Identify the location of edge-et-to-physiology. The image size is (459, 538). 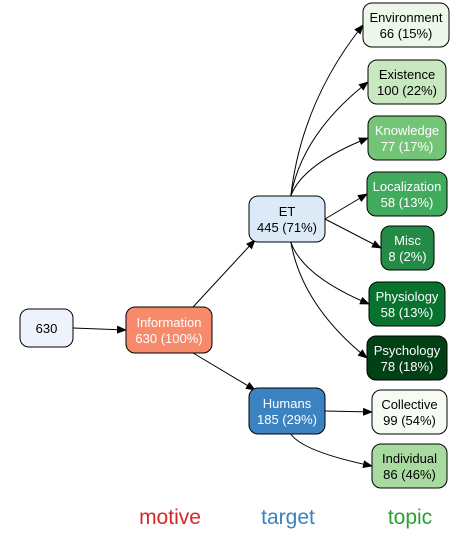
(330, 273).